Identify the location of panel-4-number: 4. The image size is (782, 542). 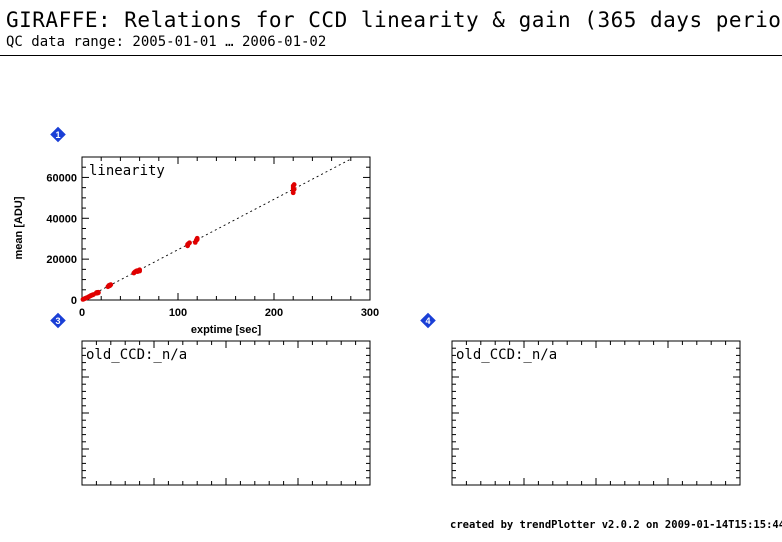
(427, 321).